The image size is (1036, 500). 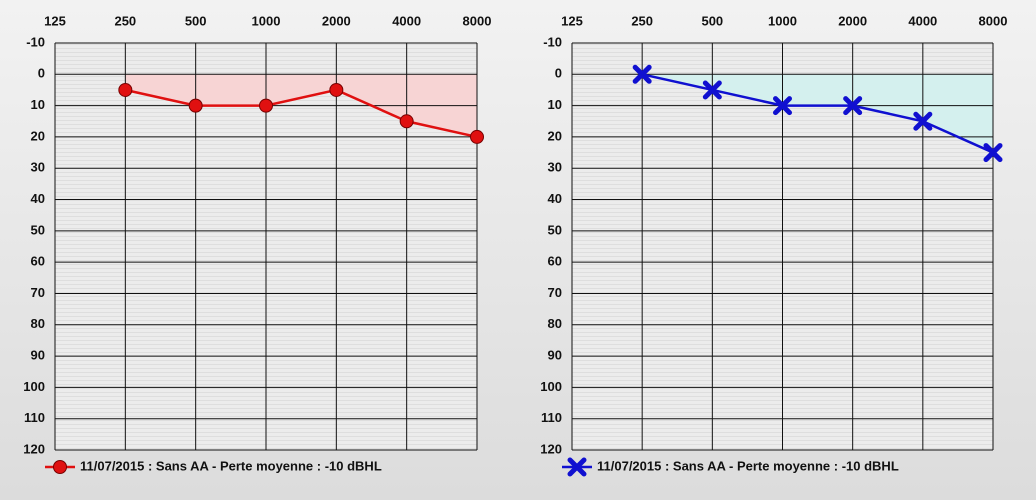 I want to click on loss-area, so click(x=301, y=105).